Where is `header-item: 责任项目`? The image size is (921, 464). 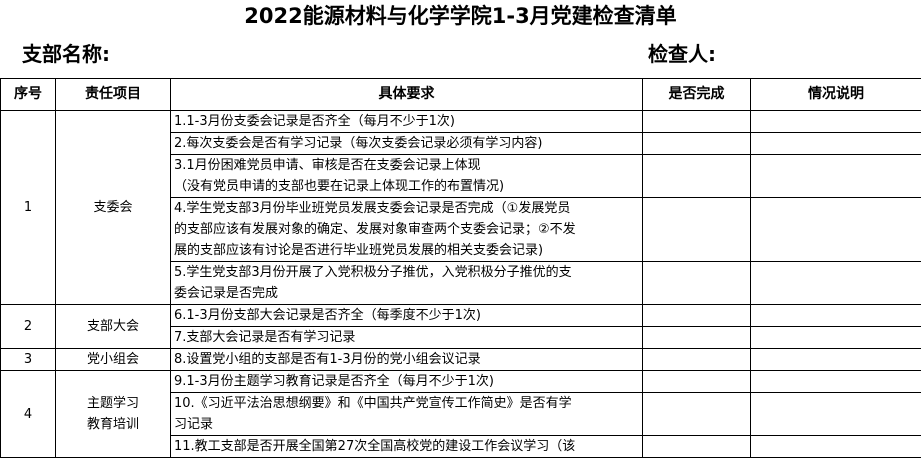 header-item: 责任项目 is located at coordinates (113, 94).